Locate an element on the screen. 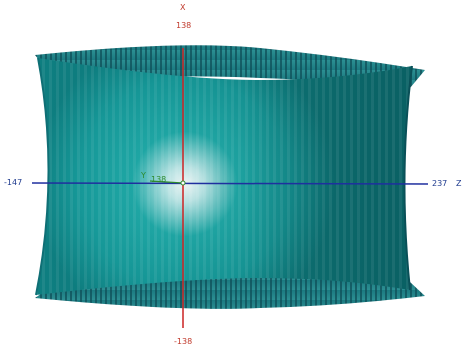 This screenshot has width=464, height=348. x-axis-min-label: -138 is located at coordinates (183, 341).